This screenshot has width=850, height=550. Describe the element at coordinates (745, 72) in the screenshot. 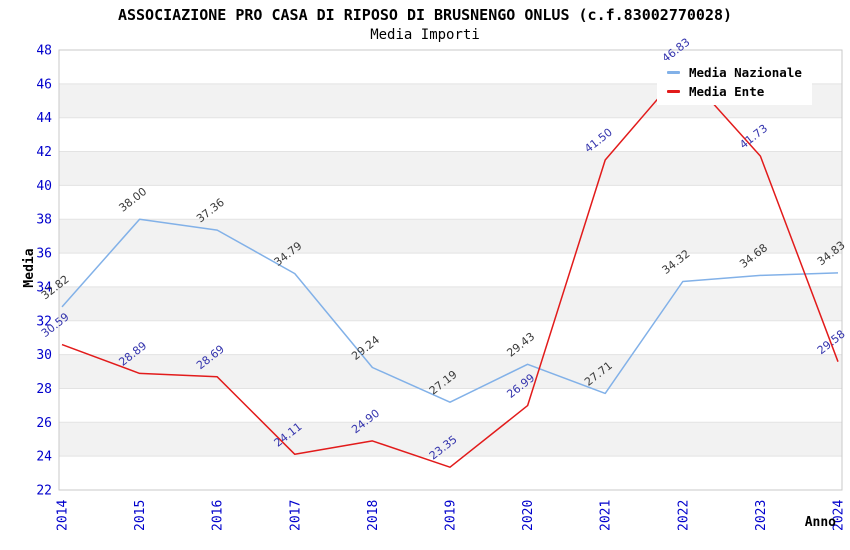

I see `legend-label-media-nazionale: Media Nazionale` at that location.